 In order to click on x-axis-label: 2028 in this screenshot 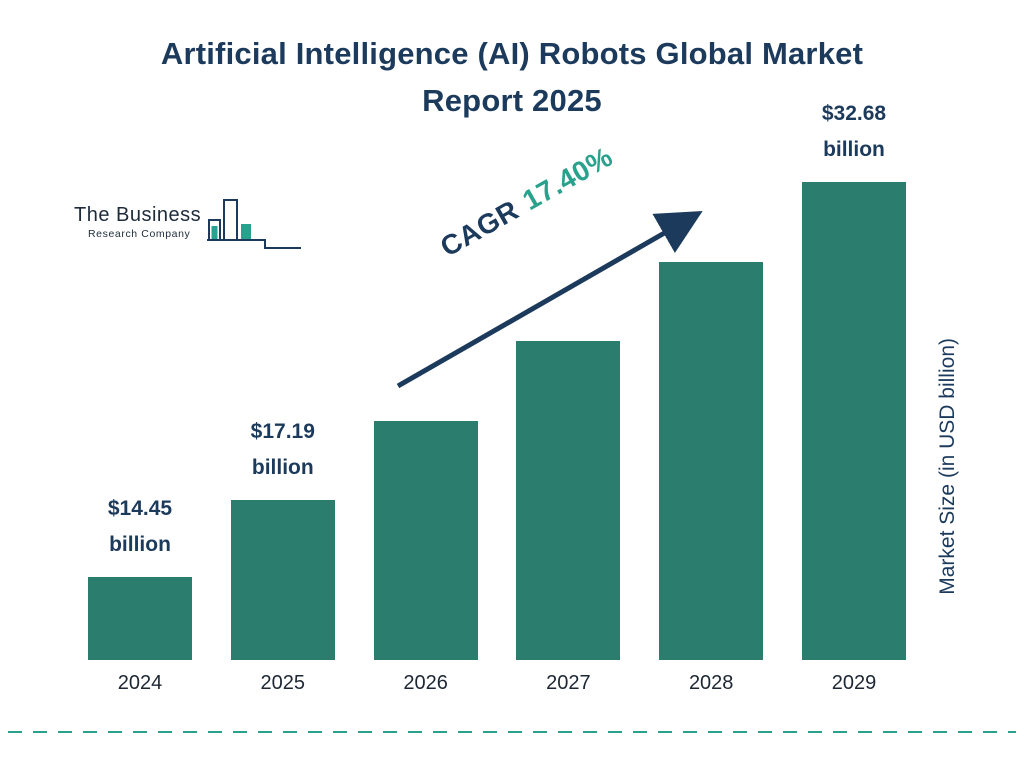, I will do `click(711, 683)`.